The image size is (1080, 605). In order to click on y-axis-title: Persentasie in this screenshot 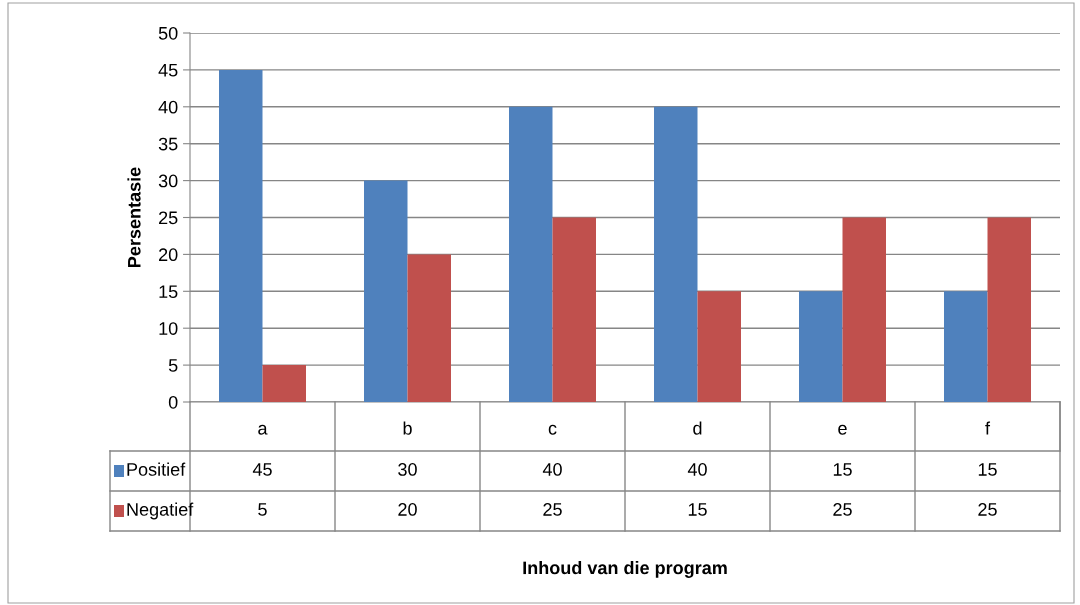, I will do `click(134, 217)`.